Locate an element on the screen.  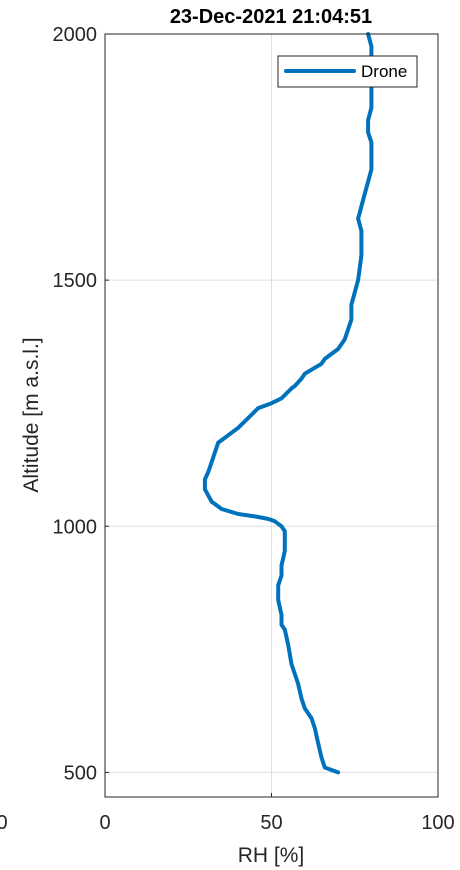
y-tick-label: 1500 is located at coordinates (75, 281).